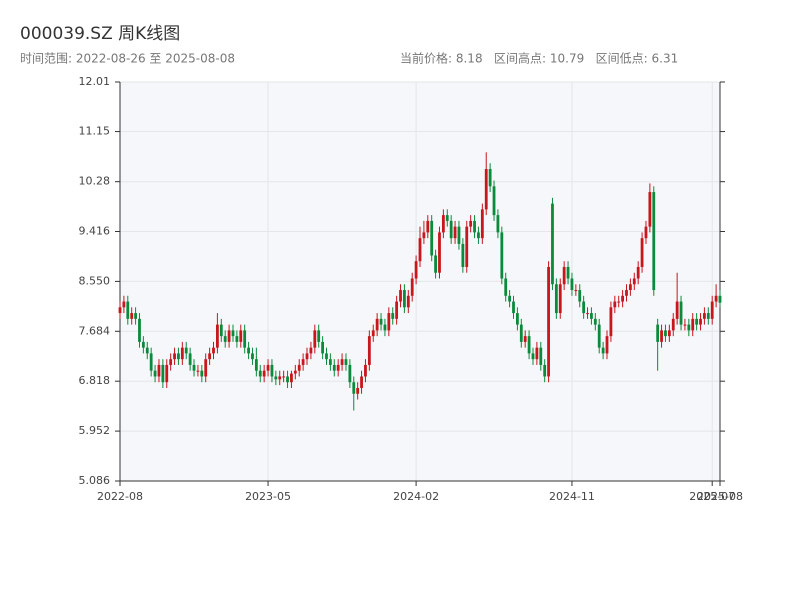 This screenshot has width=800, height=600. I want to click on x-tick-label: 2022-08, so click(120, 496).